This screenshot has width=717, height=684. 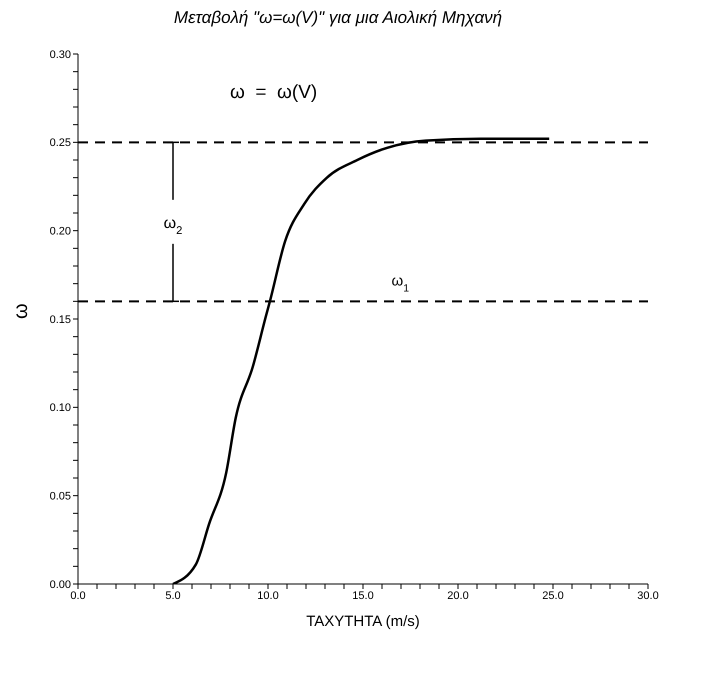 What do you see at coordinates (21, 311) in the screenshot?
I see `y-axis-title: ω` at bounding box center [21, 311].